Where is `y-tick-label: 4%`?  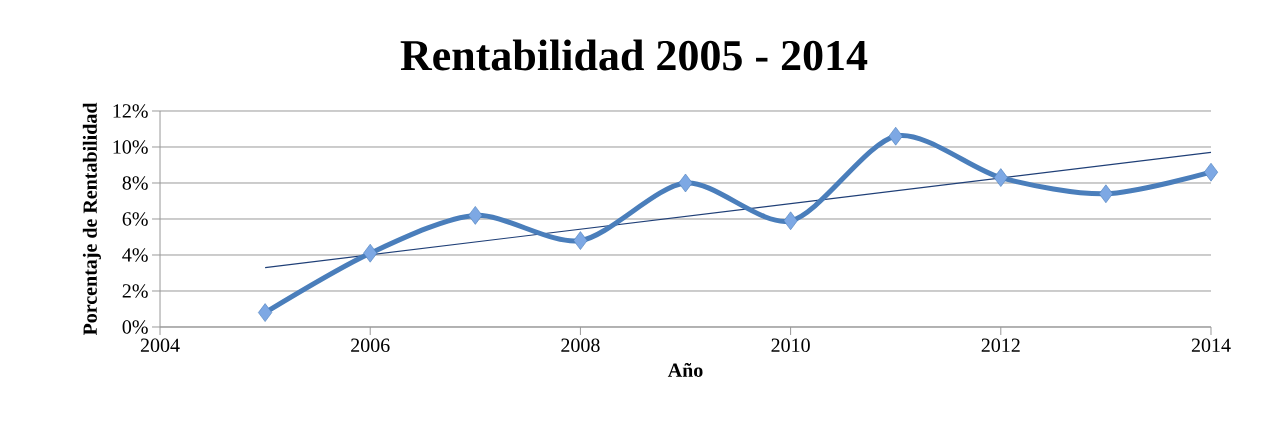 y-tick-label: 4% is located at coordinates (135, 255).